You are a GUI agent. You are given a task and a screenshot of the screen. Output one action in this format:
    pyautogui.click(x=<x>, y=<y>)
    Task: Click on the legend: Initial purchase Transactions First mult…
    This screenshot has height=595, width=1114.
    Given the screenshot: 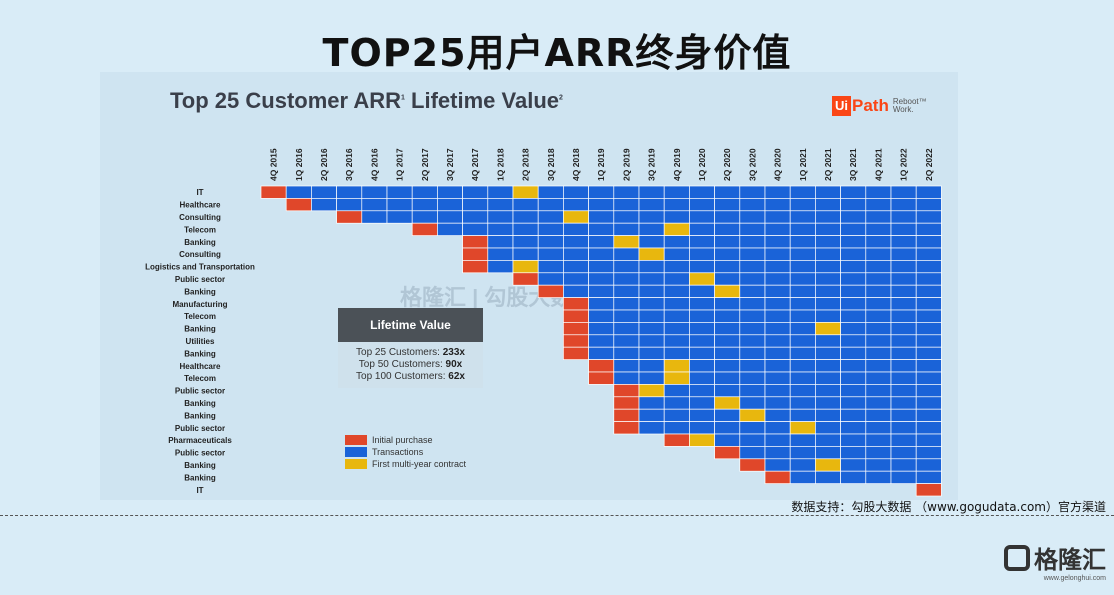 What is the action you would take?
    pyautogui.click(x=405, y=452)
    